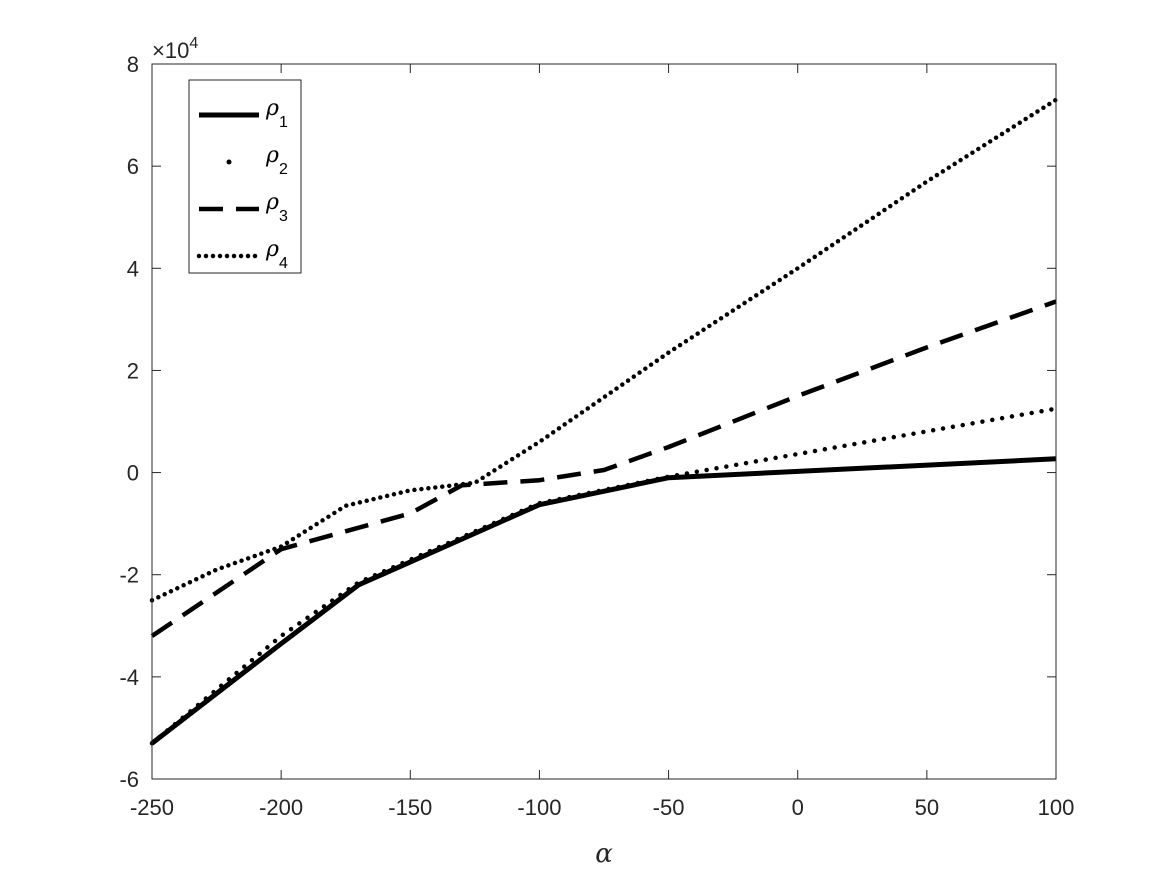  Describe the element at coordinates (129, 779) in the screenshot. I see `y-tick-label: -6` at that location.